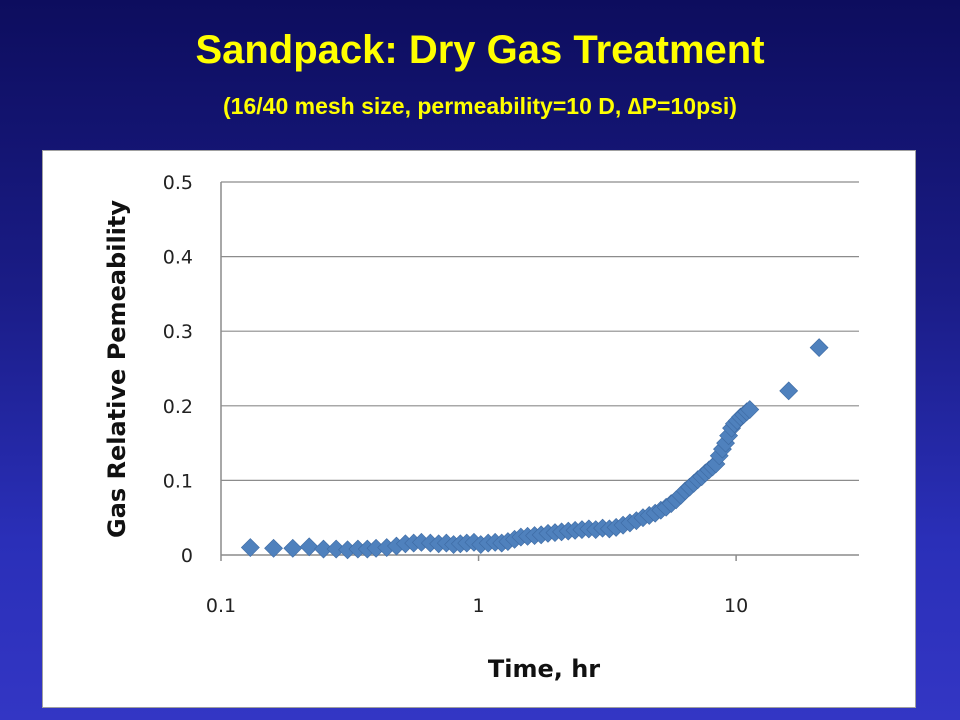 The width and height of the screenshot is (960, 720). I want to click on x-tick-label-0: 0.1, so click(221, 606).